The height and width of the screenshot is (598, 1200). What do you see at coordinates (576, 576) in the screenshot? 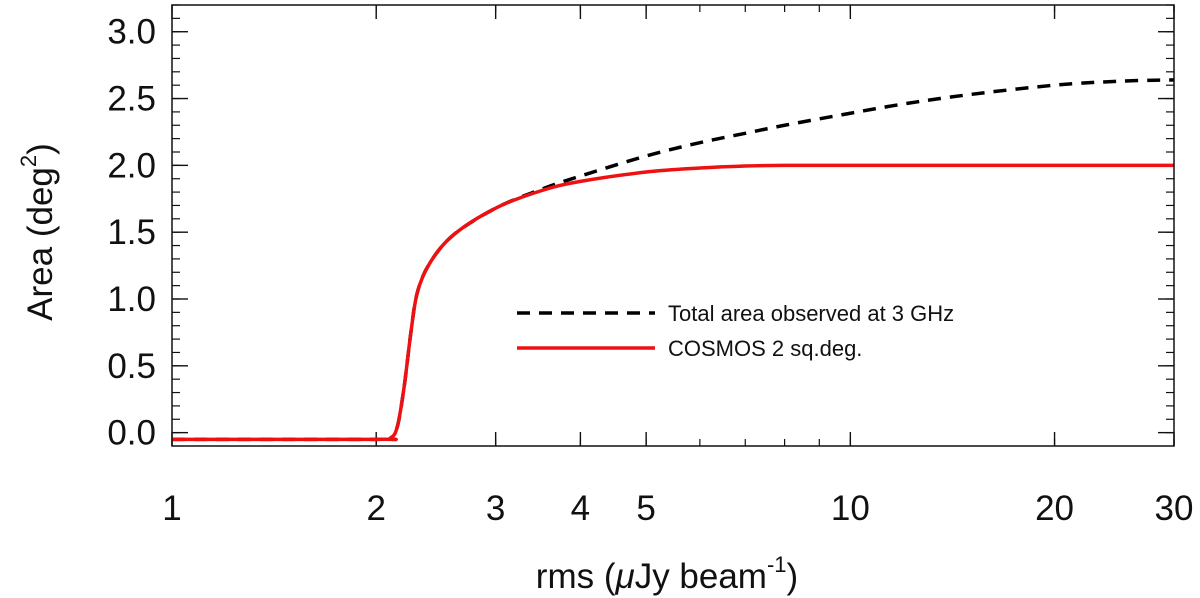
I see `x-axis-title-main: rms (` at bounding box center [576, 576].